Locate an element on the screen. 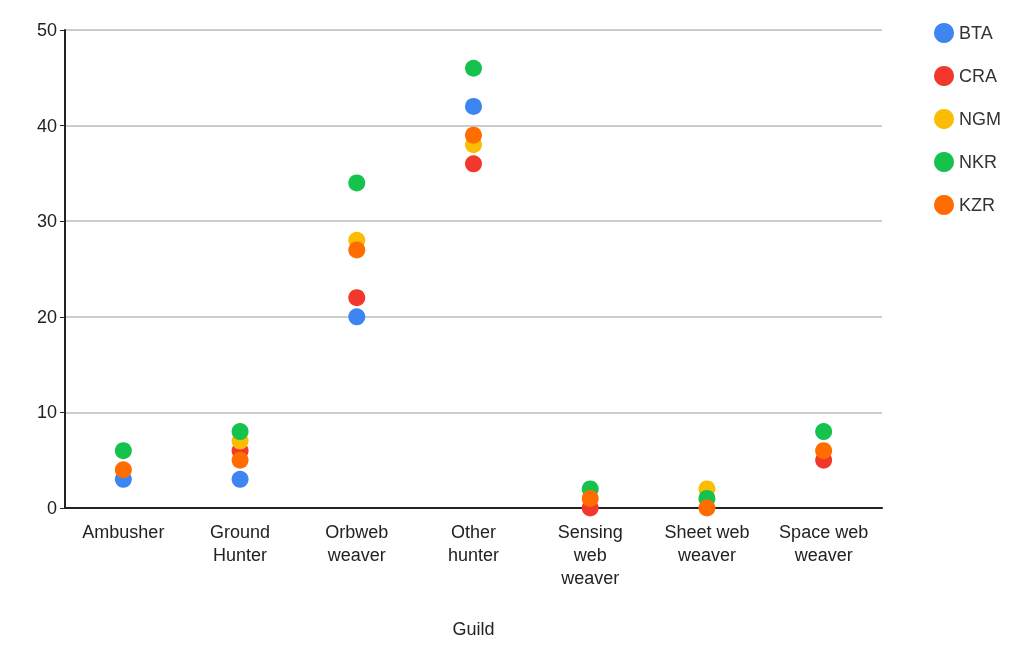 The image size is (1024, 655). y-tick-label: 30 is located at coordinates (46, 221).